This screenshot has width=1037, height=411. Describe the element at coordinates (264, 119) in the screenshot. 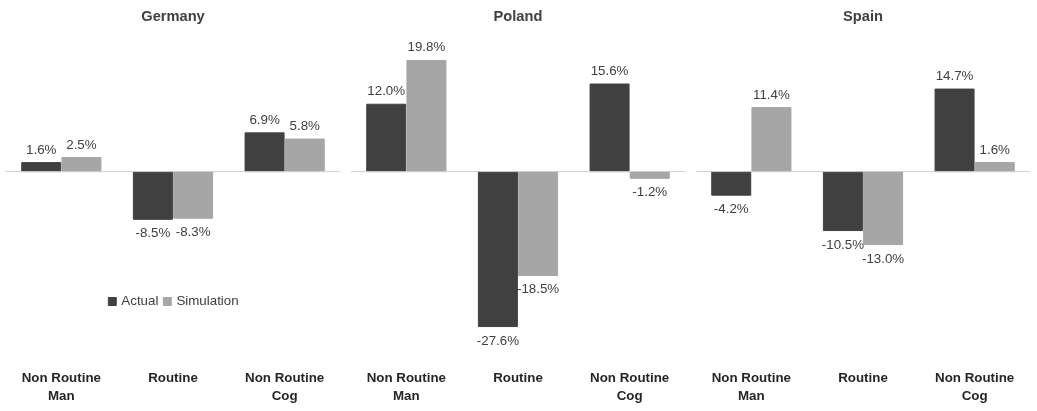

I see `data-label: 6.9%` at that location.